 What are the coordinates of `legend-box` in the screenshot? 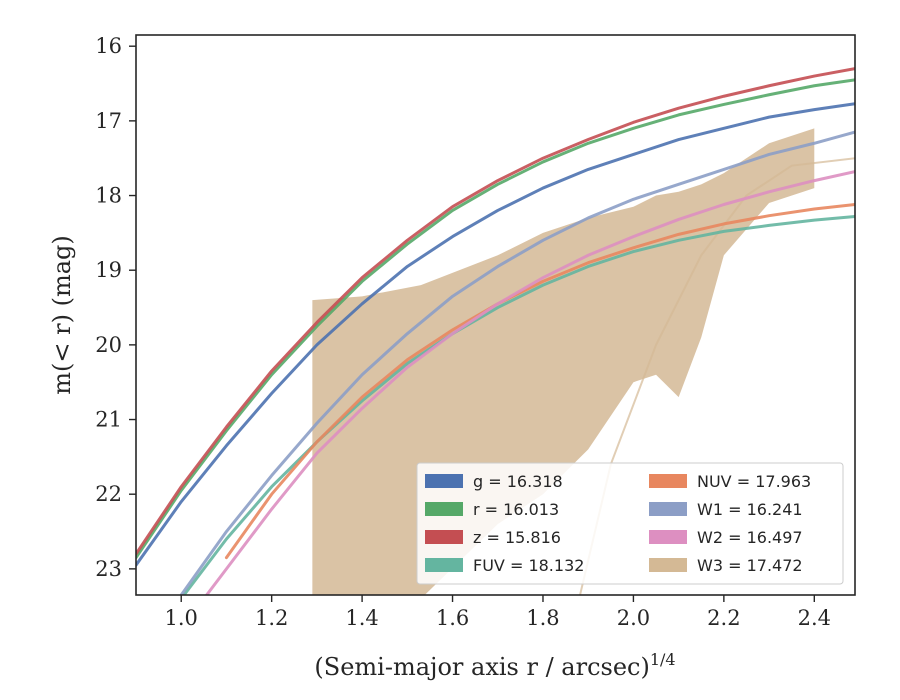 It's located at (630, 523).